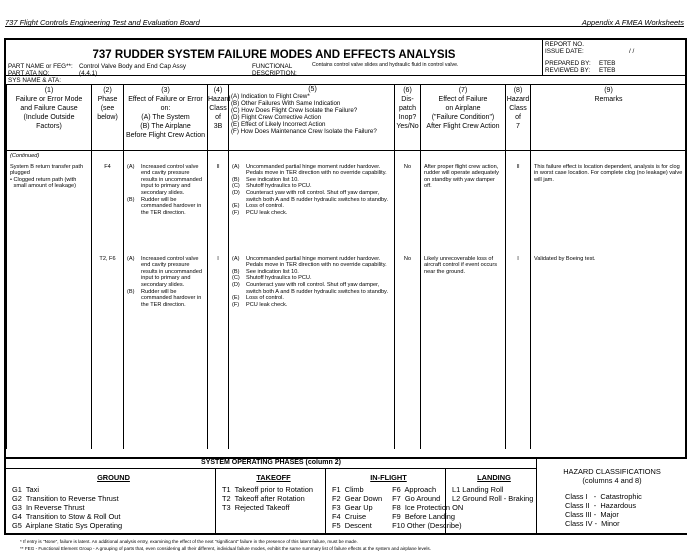 This screenshot has height=559, width=689. What do you see at coordinates (88, 73) in the screenshot?
I see `ata-value: (4.4.1)` at bounding box center [88, 73].